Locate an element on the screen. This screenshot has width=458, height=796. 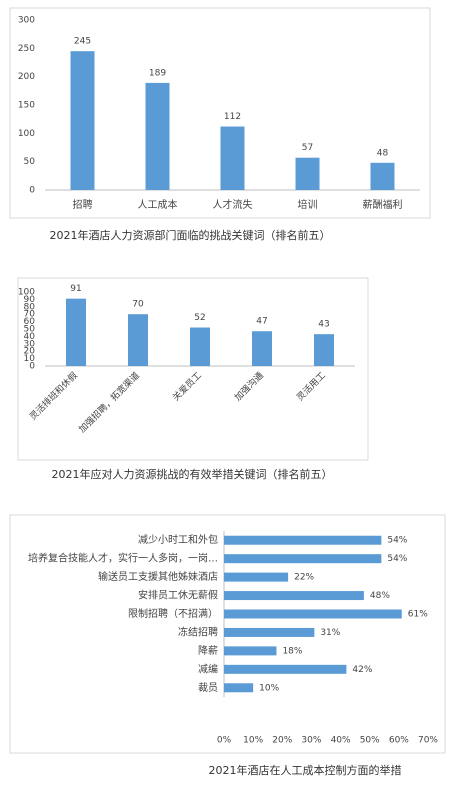
value-label: 61% is located at coordinates (418, 615).